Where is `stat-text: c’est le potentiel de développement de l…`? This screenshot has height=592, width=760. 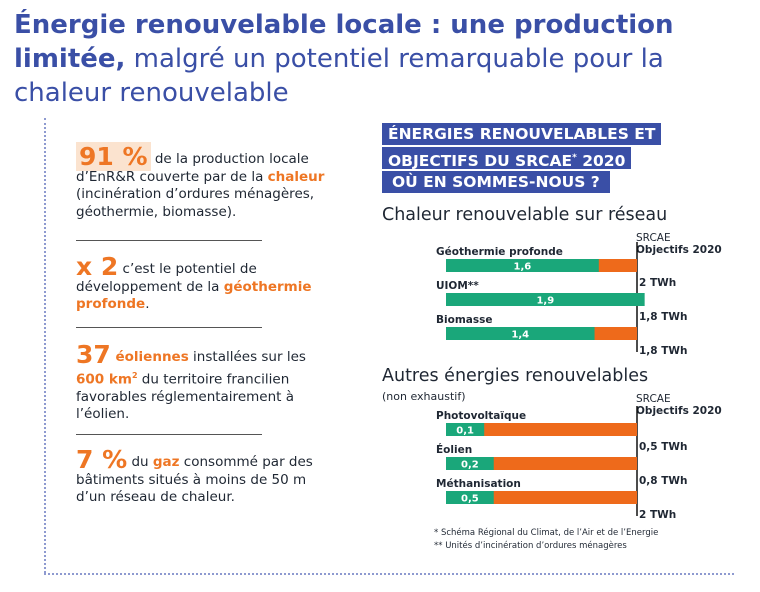
stat-text: c’est le potentiel de développement de l… is located at coordinates (166, 278).